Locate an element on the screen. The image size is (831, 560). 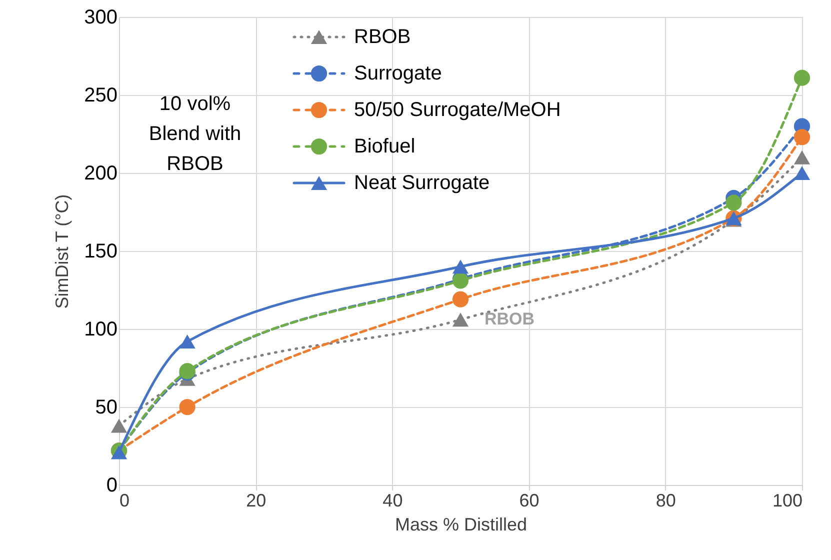
legend-label: Biofuel is located at coordinates (385, 147).